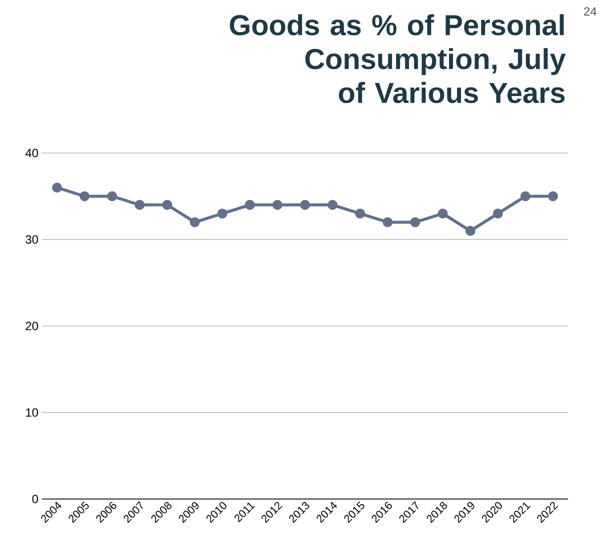  Describe the element at coordinates (398, 59) in the screenshot. I see `chart-title: Goods as % of Personal Consumption, July of Various Years` at that location.